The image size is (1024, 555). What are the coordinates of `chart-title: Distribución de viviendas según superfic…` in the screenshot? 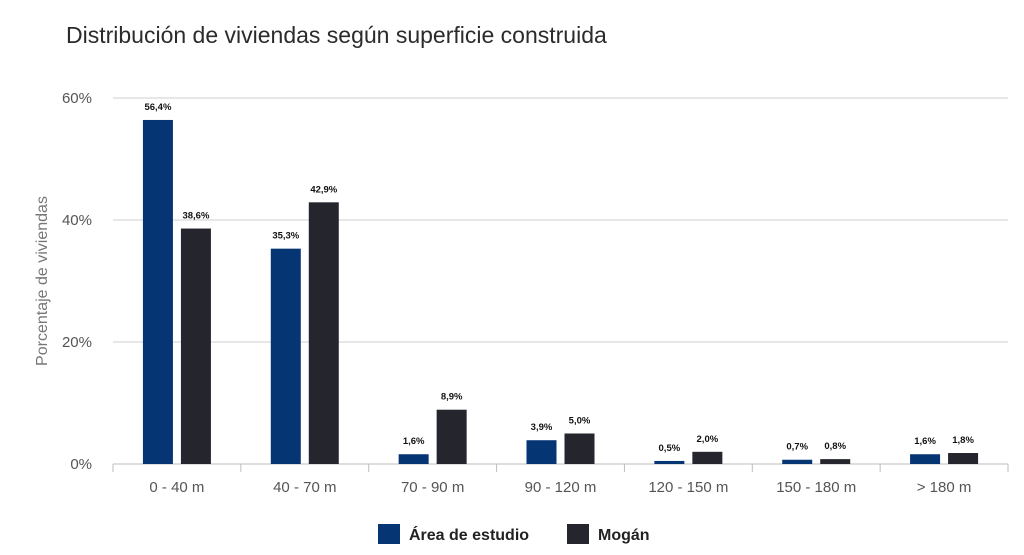 It's located at (336, 35).